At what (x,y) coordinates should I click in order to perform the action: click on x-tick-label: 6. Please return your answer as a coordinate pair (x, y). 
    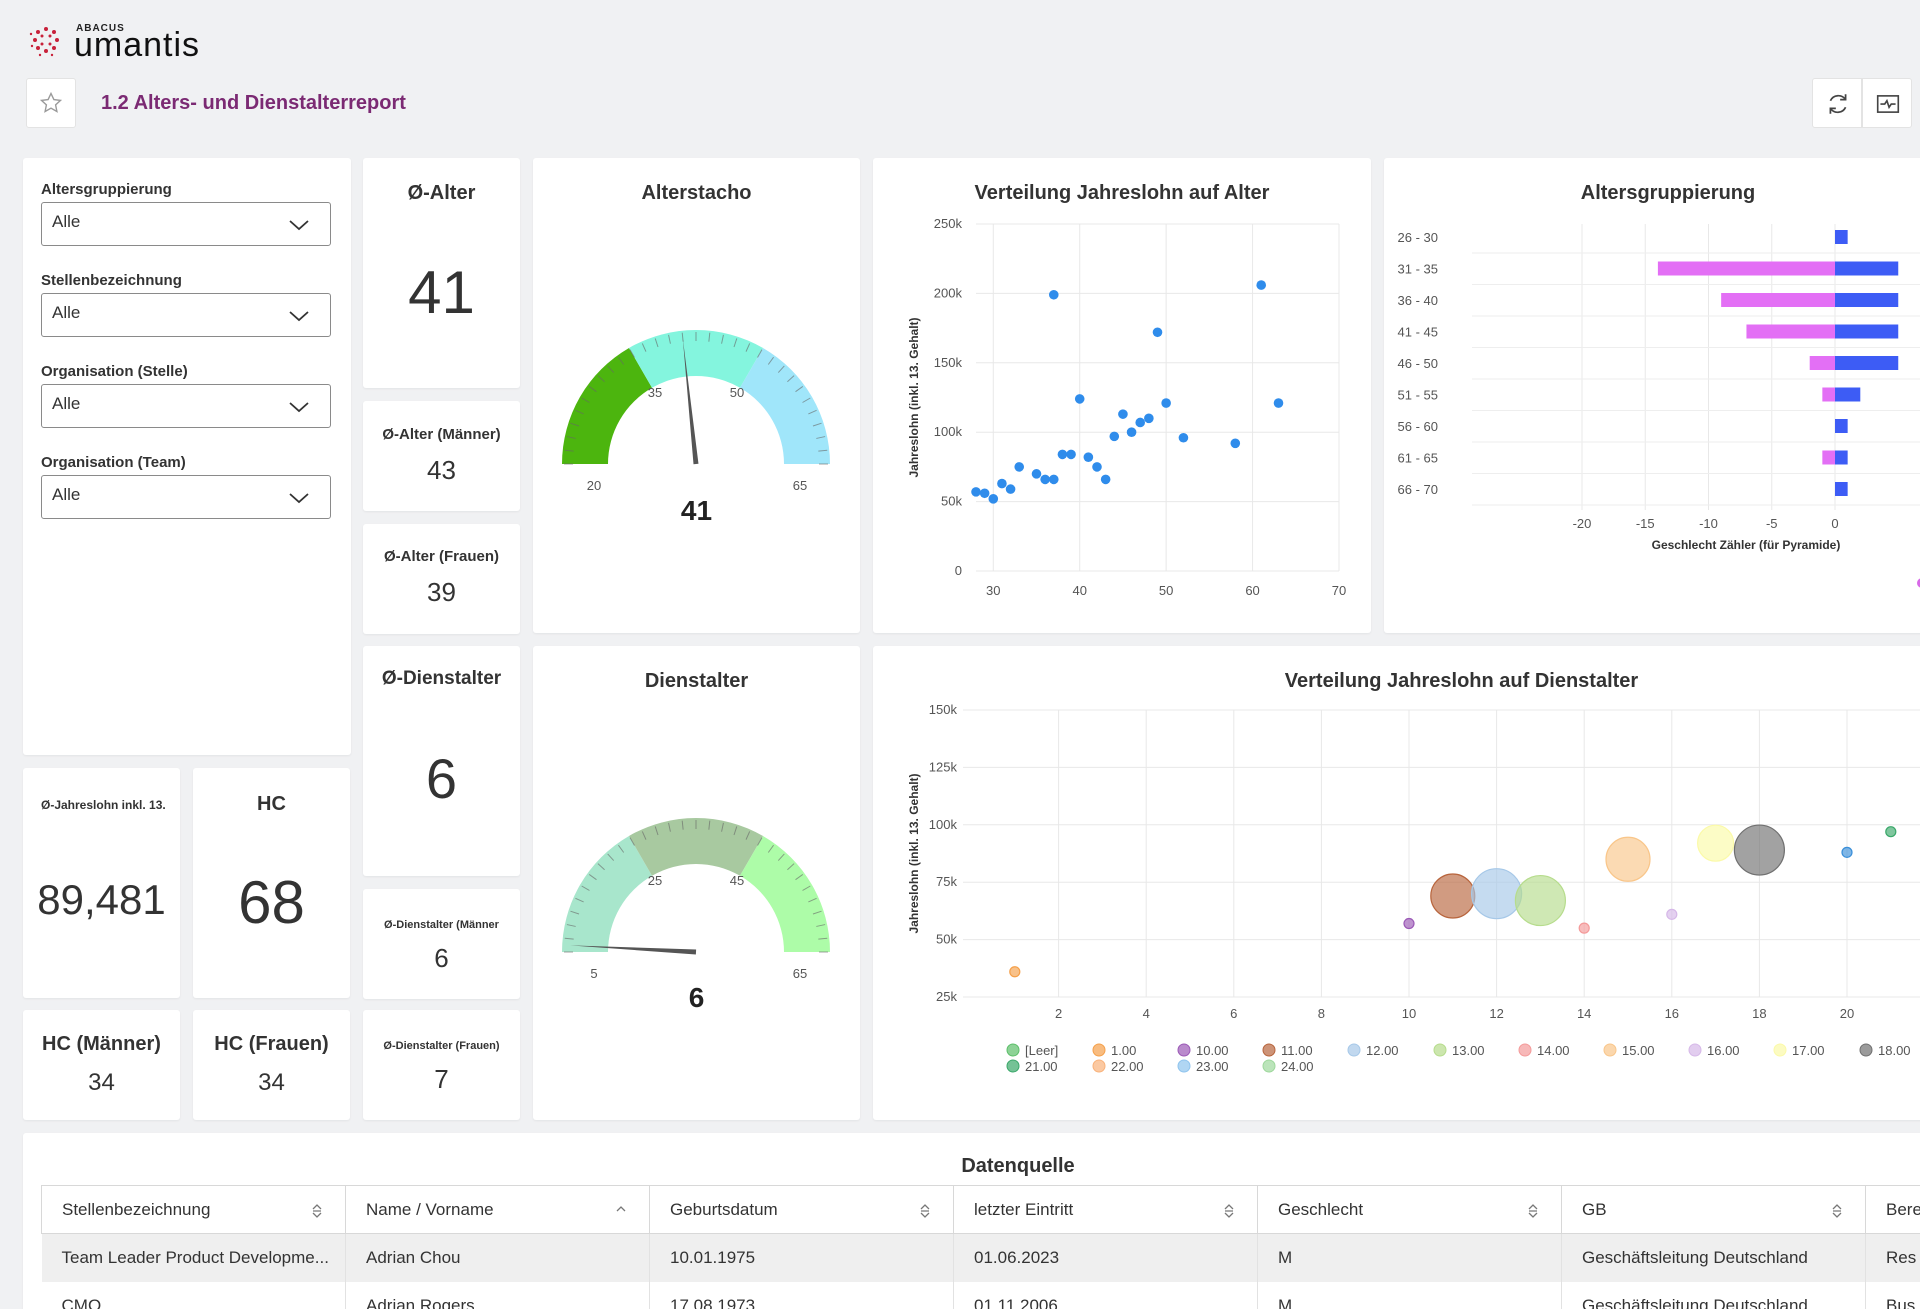
    Looking at the image, I should click on (1233, 1013).